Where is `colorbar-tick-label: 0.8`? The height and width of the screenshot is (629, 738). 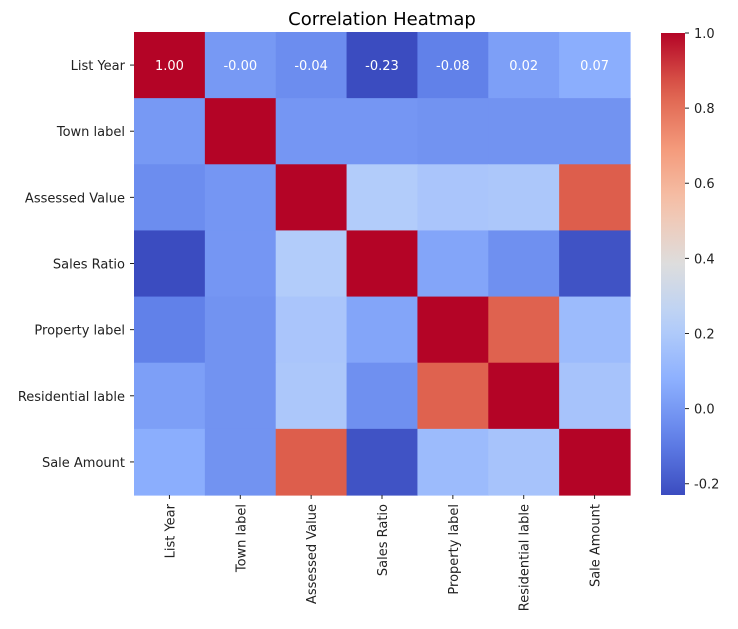 colorbar-tick-label: 0.8 is located at coordinates (704, 109).